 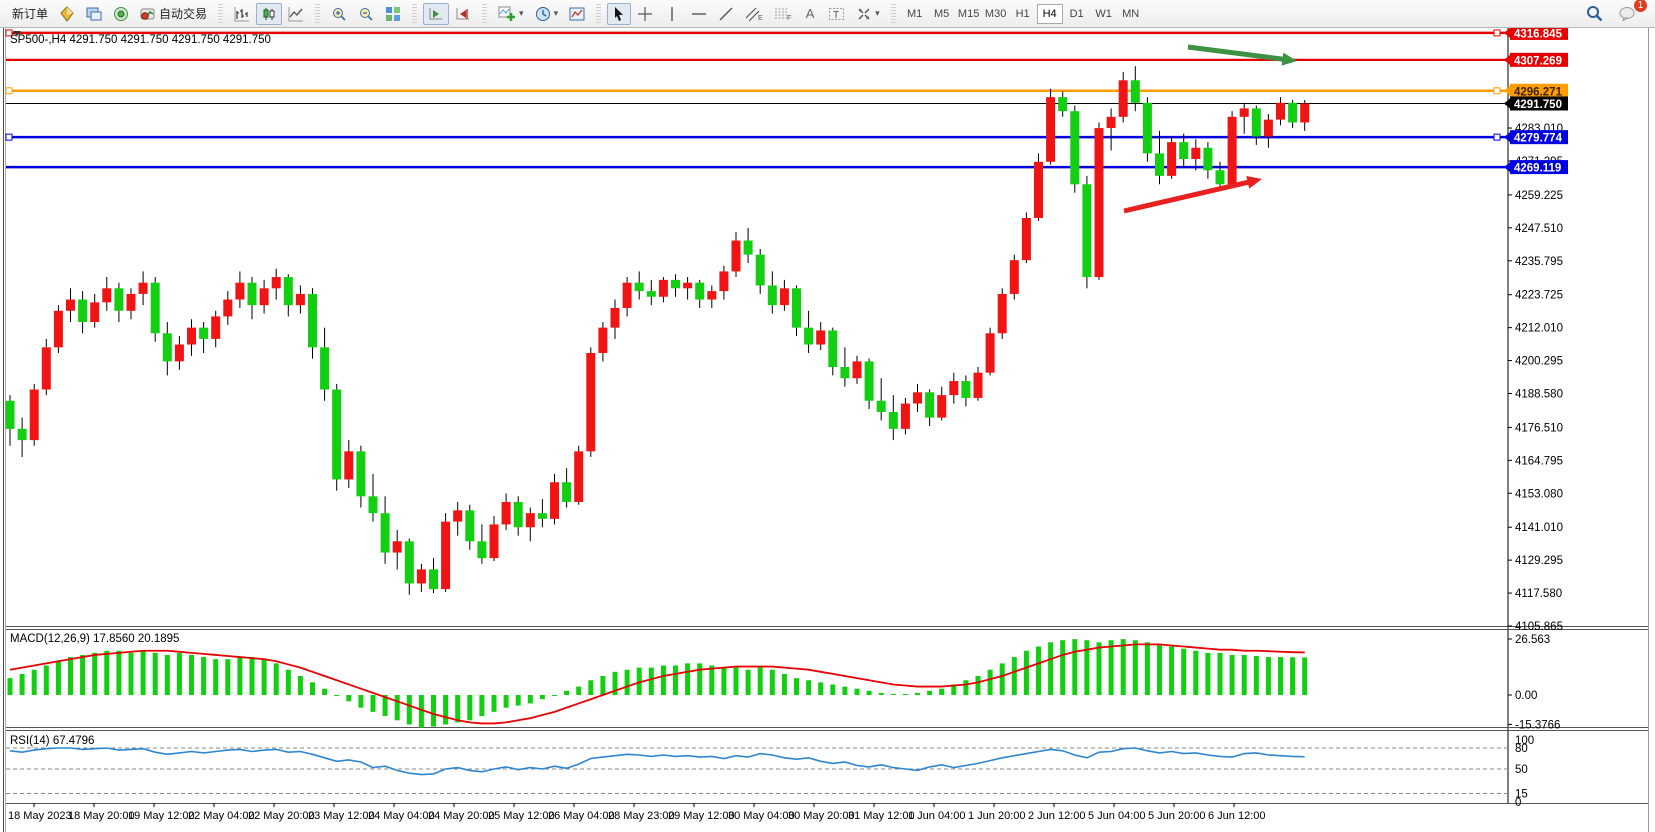 I want to click on gold-badge-glyph, so click(x=67, y=13).